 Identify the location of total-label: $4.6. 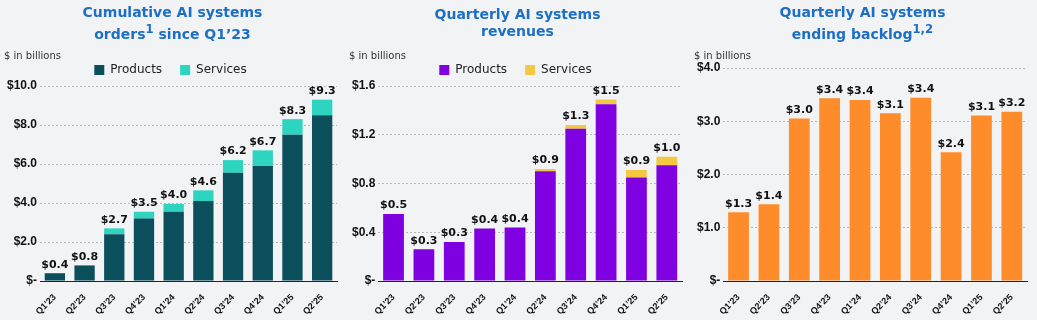
(203, 181).